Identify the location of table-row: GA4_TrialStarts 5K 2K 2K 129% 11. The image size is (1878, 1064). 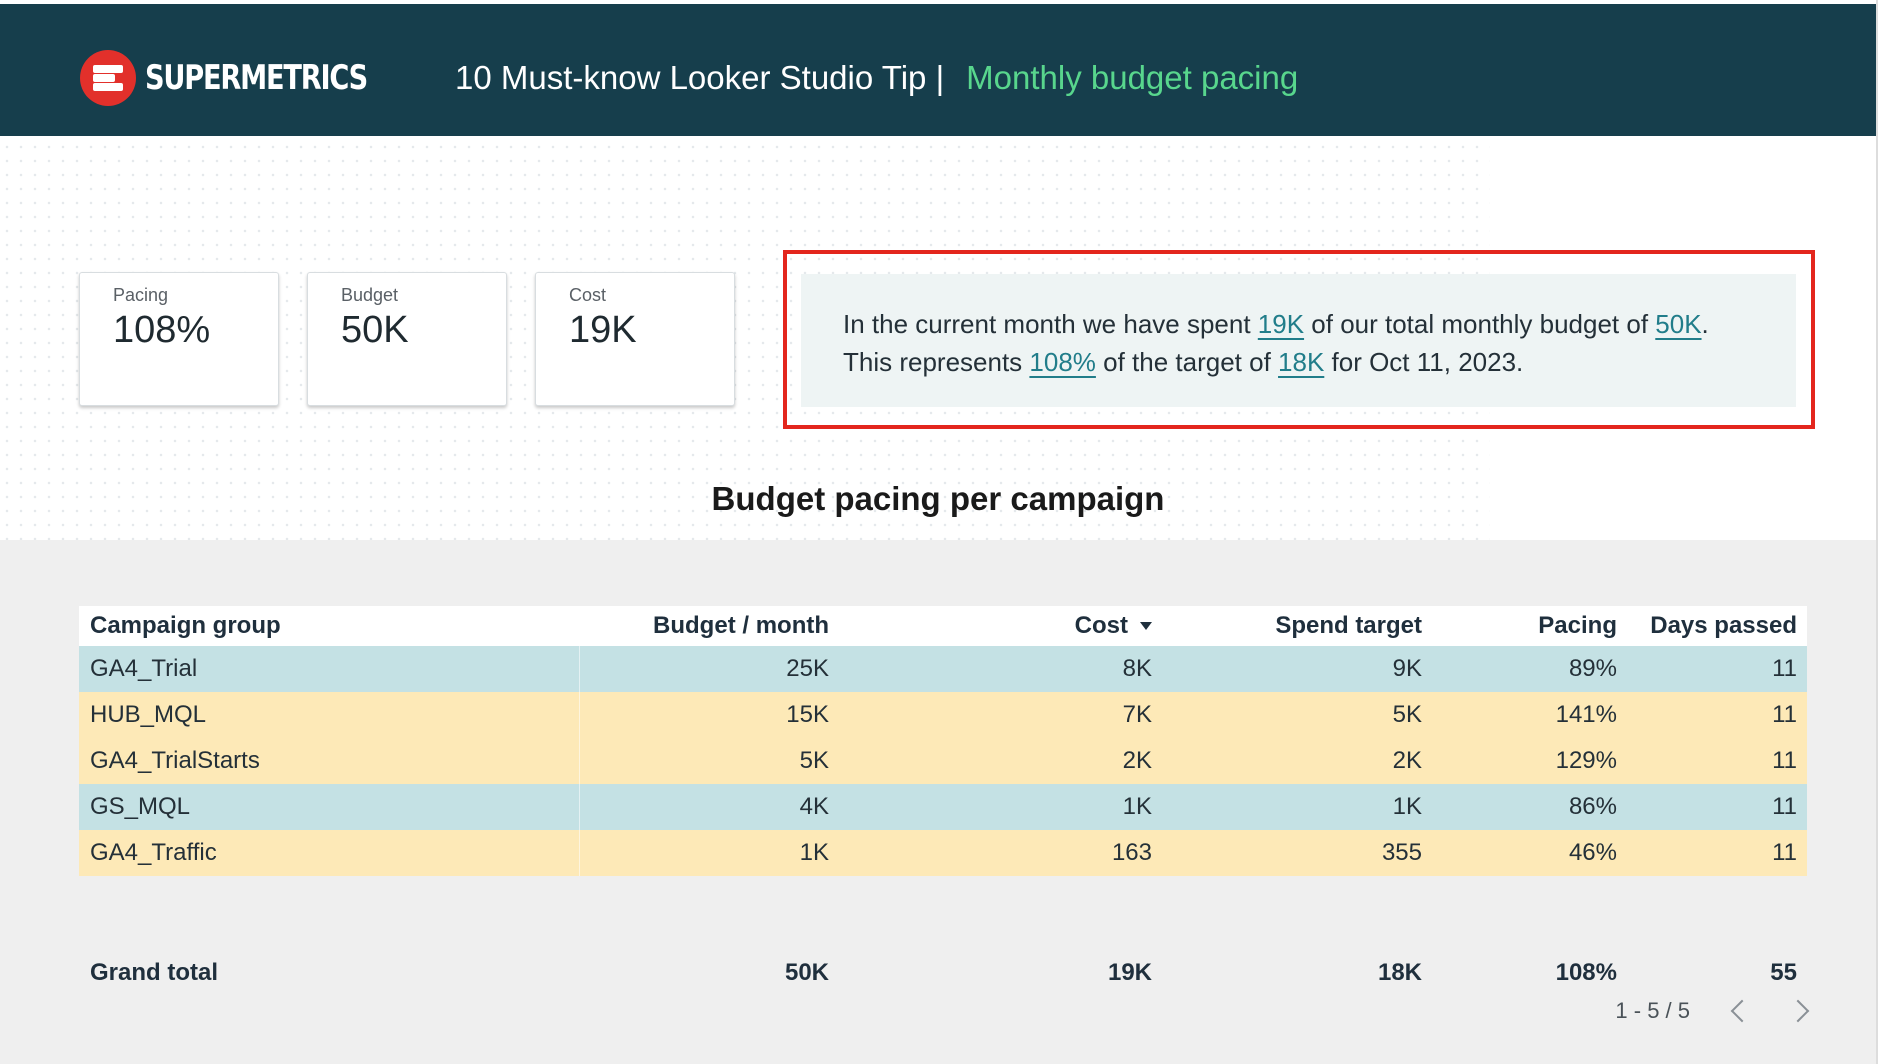
(943, 761).